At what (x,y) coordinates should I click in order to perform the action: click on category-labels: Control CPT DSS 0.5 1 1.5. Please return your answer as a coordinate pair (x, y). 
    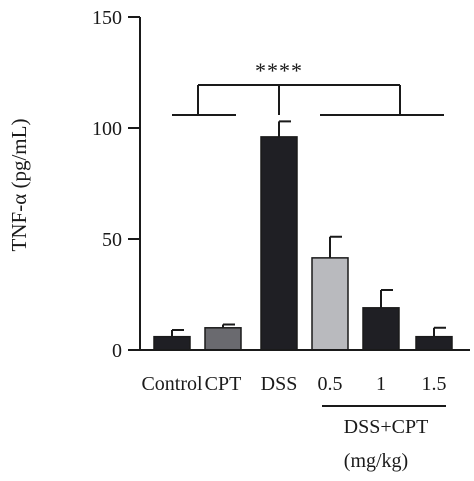
    Looking at the image, I should click on (293, 384).